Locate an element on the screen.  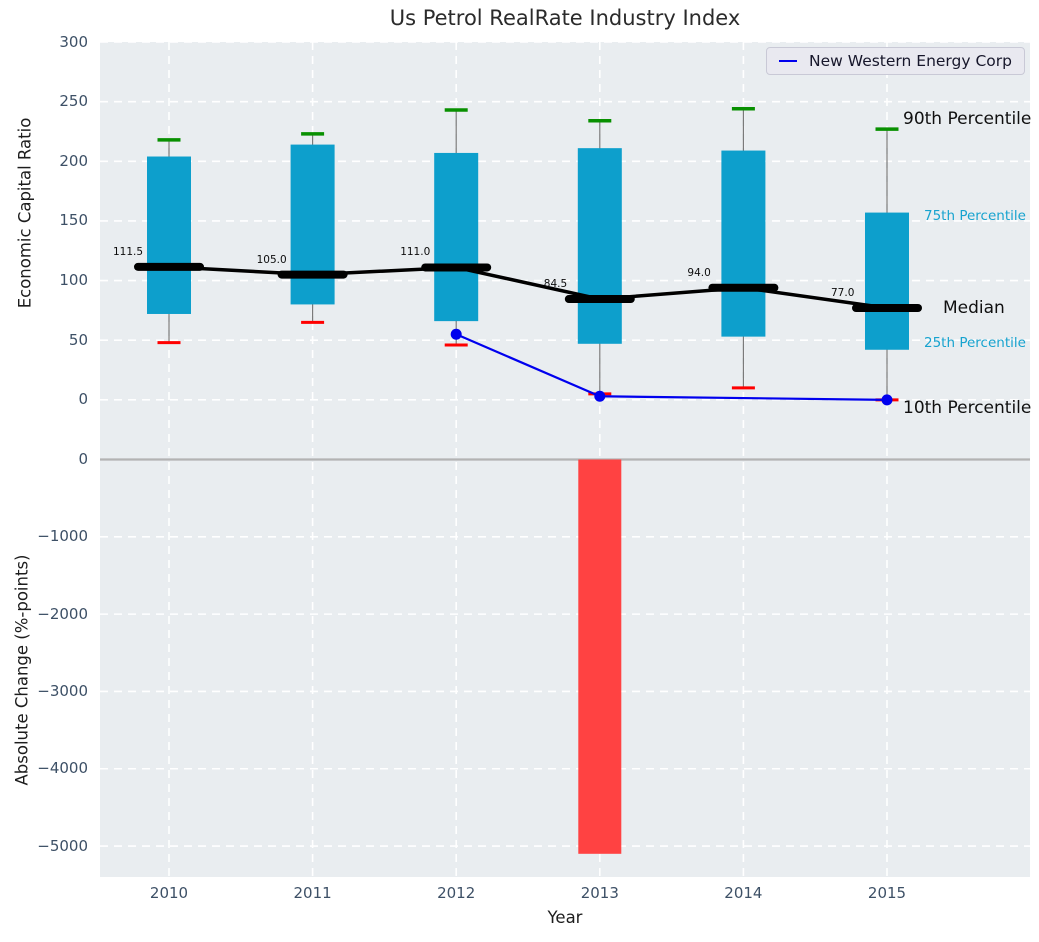
legend-line-swatch is located at coordinates (788, 61).